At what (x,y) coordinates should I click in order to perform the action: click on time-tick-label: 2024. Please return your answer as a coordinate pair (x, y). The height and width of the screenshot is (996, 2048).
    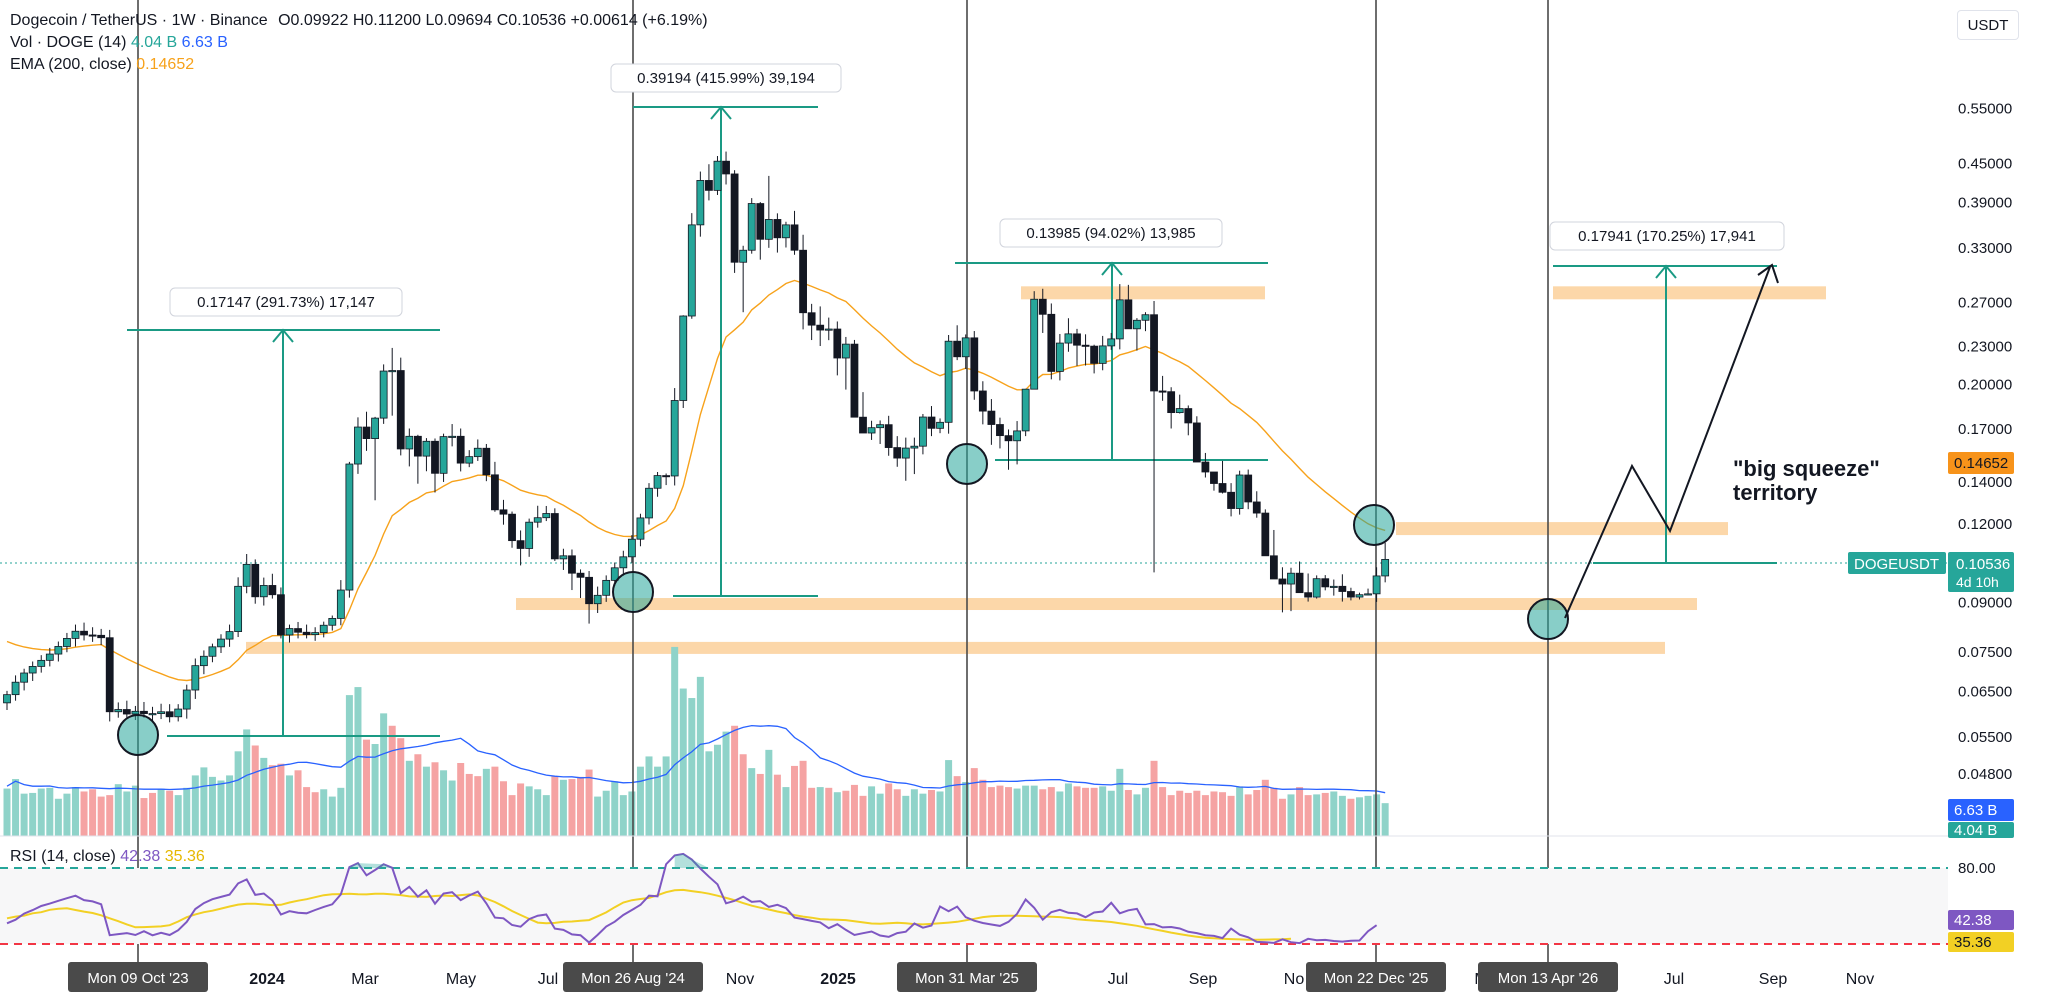
    Looking at the image, I should click on (267, 979).